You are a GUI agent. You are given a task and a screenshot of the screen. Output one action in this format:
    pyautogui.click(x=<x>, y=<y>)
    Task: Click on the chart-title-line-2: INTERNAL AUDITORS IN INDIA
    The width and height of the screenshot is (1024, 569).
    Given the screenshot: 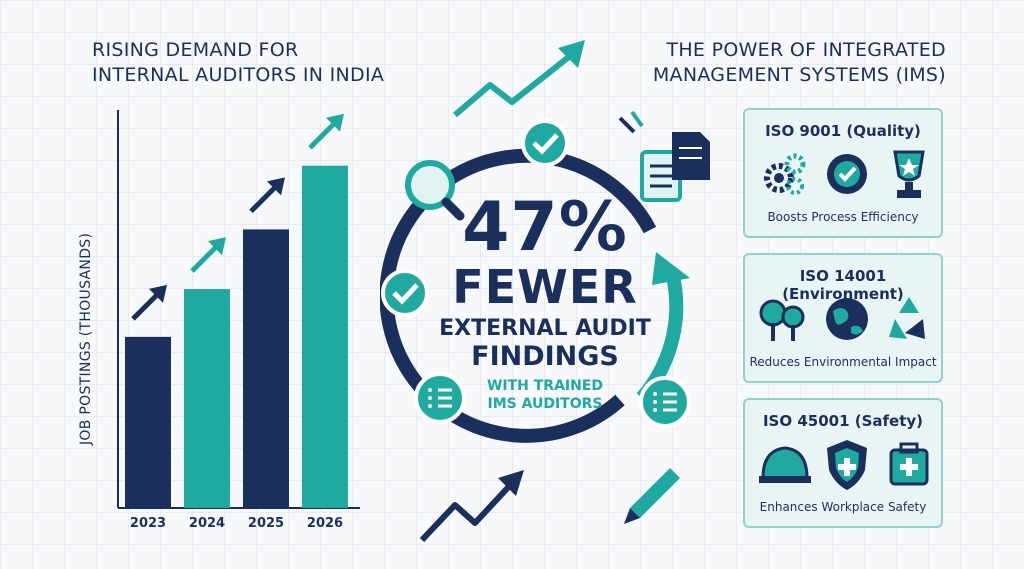 What is the action you would take?
    pyautogui.click(x=238, y=75)
    